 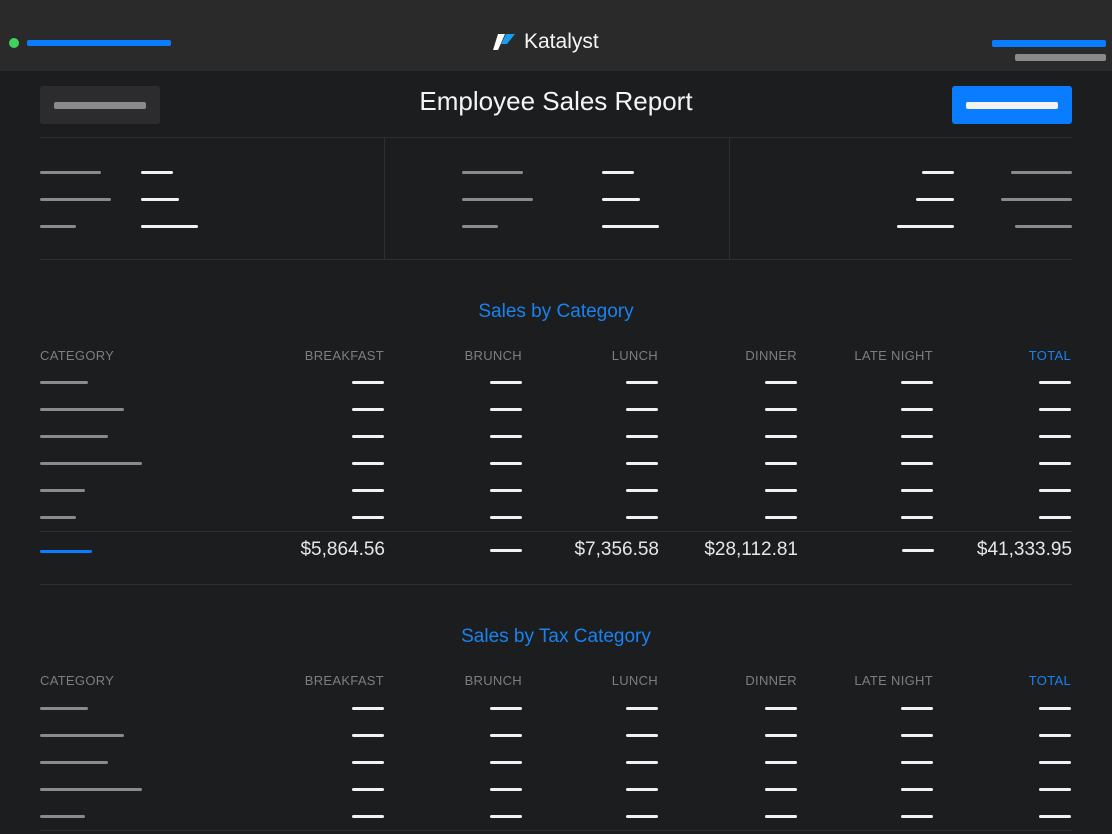 I want to click on section-title: Sales by Tax Category, so click(x=556, y=636).